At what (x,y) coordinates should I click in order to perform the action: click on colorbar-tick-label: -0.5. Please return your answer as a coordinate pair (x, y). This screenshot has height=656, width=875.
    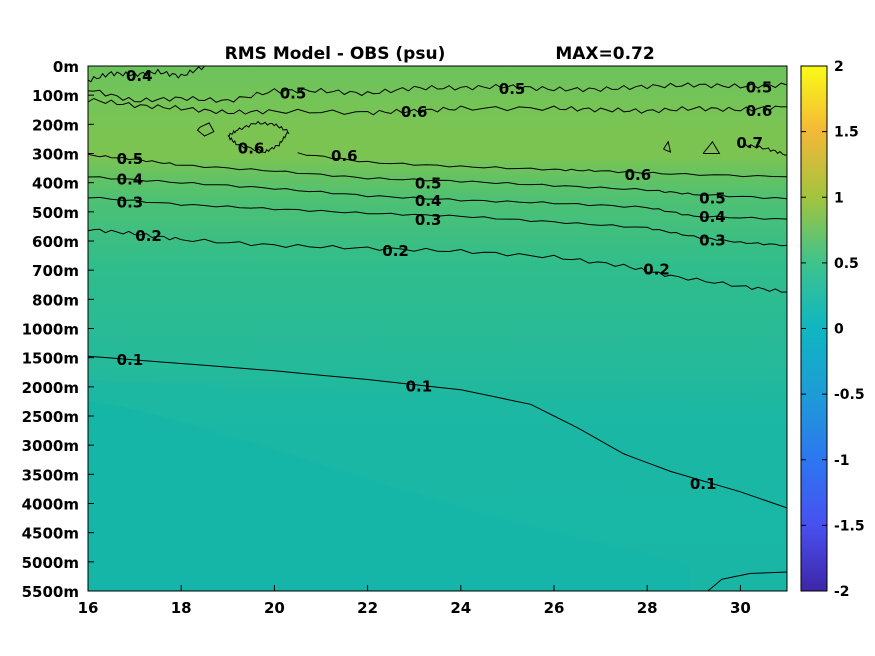
    Looking at the image, I should click on (849, 395).